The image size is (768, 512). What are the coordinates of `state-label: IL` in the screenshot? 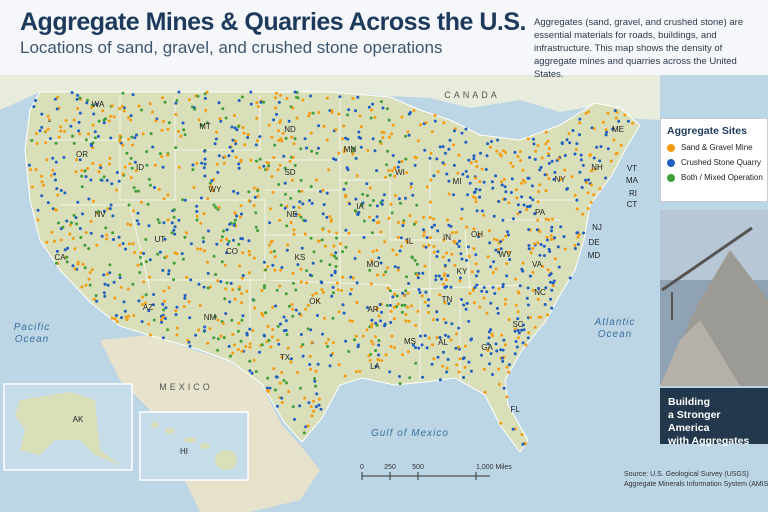 It's located at (410, 241).